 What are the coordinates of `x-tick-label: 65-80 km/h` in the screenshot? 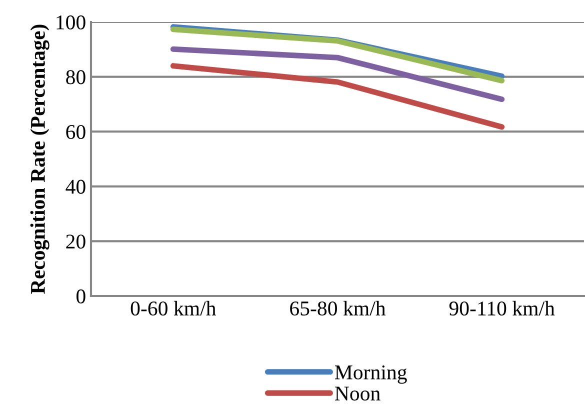 It's located at (338, 308).